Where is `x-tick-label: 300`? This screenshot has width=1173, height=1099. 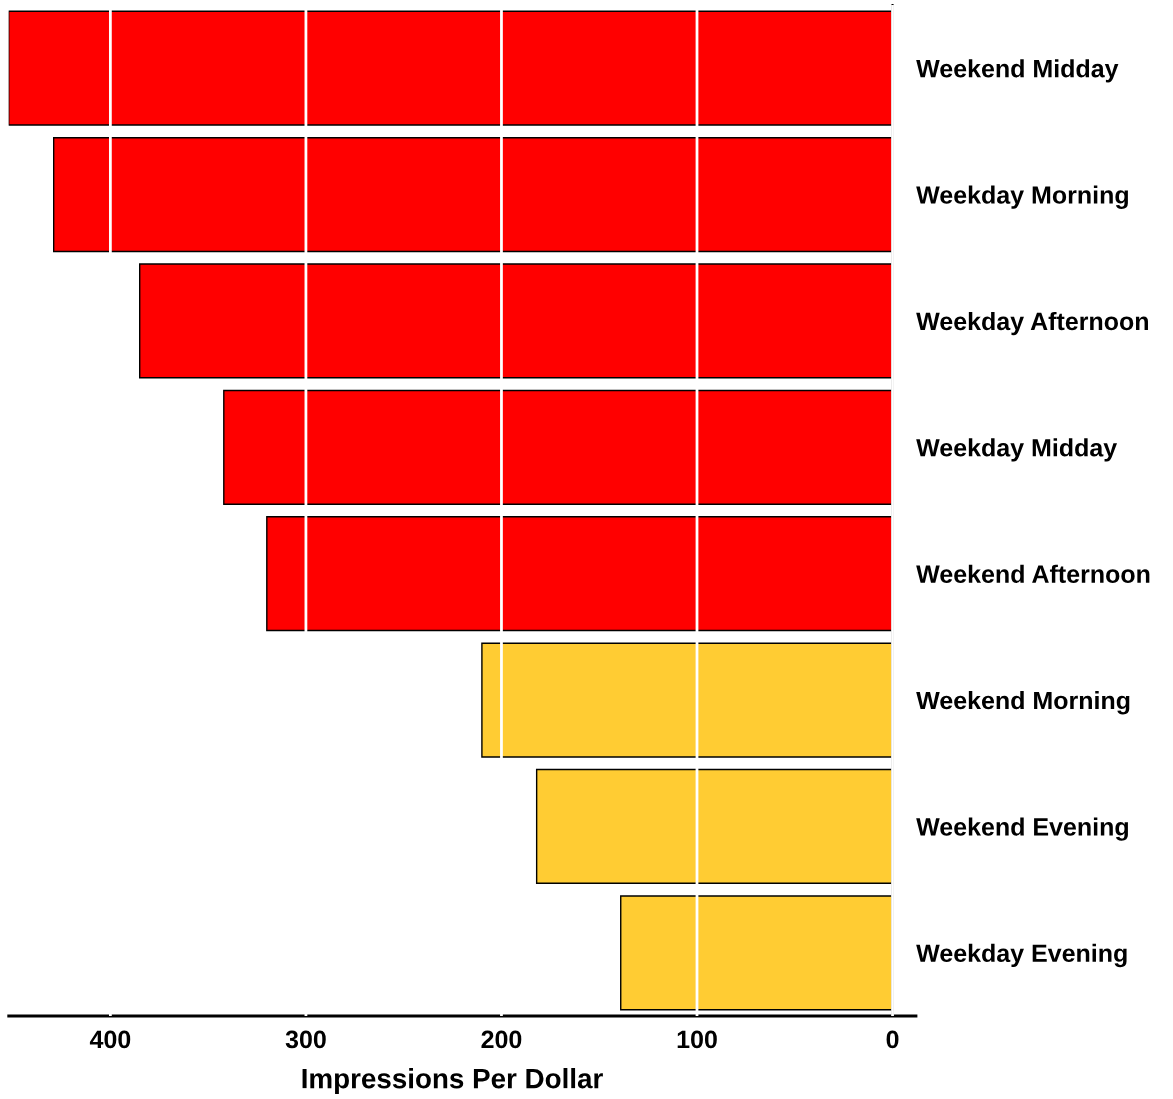
x-tick-label: 300 is located at coordinates (305, 1039).